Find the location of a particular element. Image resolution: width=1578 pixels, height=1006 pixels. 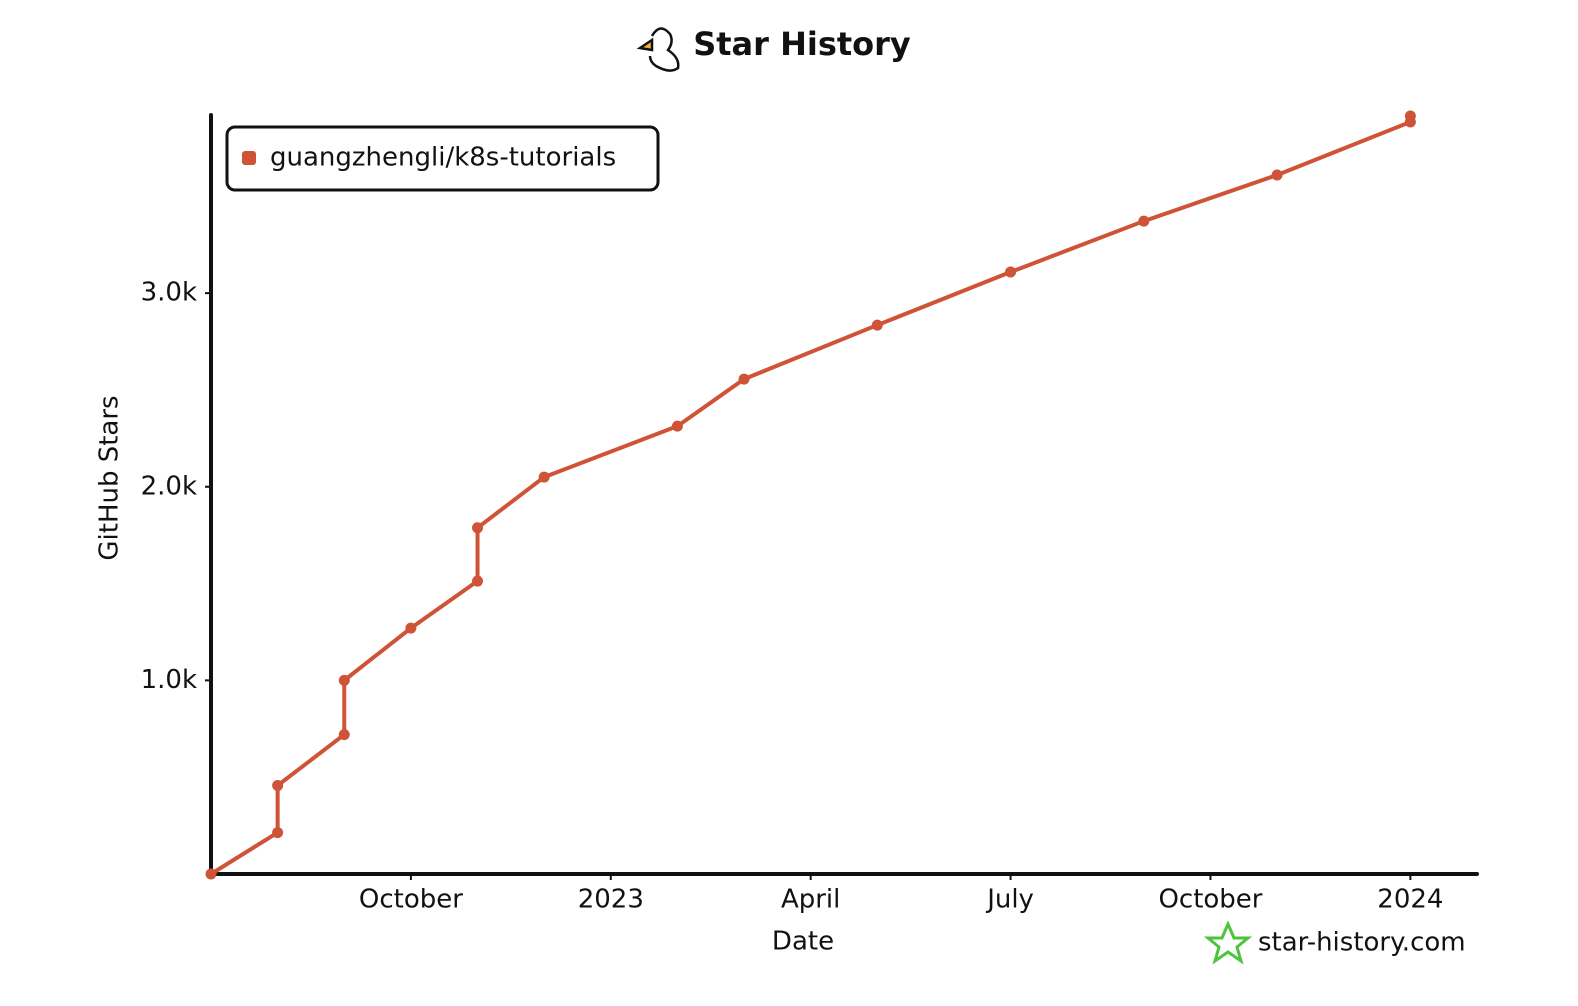

y-tick-label: 1.0k is located at coordinates (169, 680).